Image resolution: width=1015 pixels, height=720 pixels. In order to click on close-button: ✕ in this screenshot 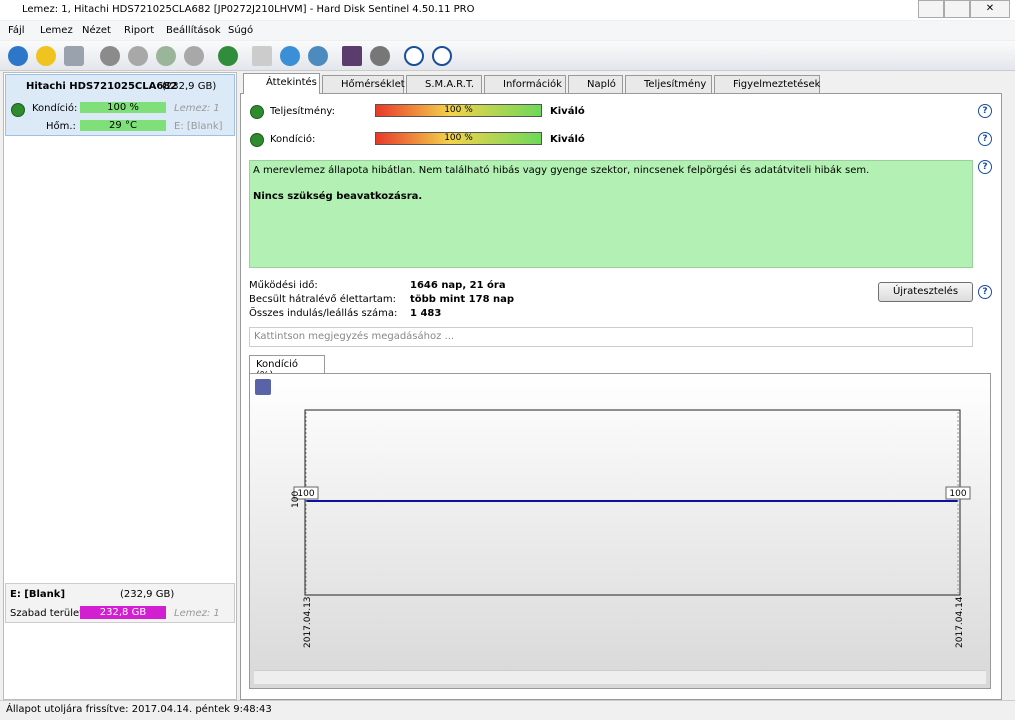, I will do `click(990, 9)`.